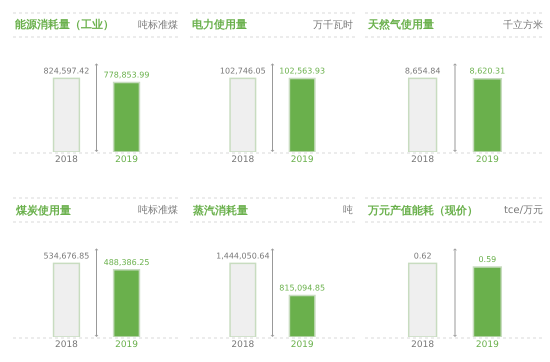 This screenshot has width=550, height=362. What do you see at coordinates (422, 210) in the screenshot?
I see `chart-title: 万元产值能耗（现价）` at bounding box center [422, 210].